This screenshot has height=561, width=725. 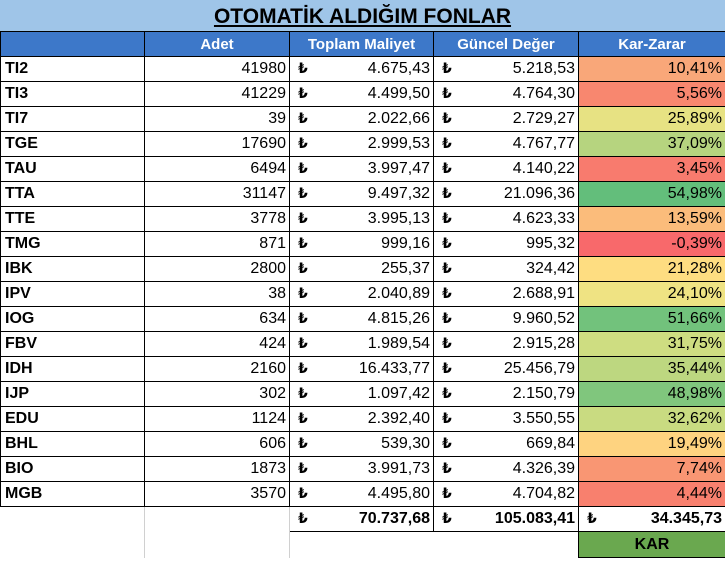 I want to click on adet-cell: 31147, so click(x=217, y=194).